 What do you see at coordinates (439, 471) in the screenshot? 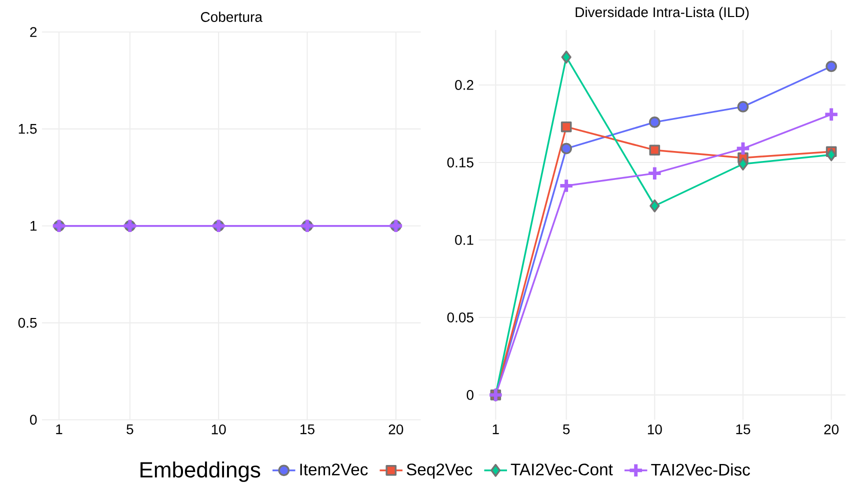
I see `legend-label: Seq2Vec` at bounding box center [439, 471].